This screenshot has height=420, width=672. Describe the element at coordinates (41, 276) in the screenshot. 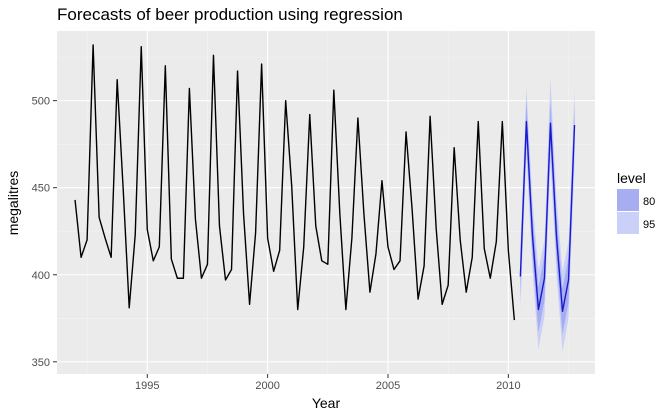

I see `y-tick-label: 400` at that location.